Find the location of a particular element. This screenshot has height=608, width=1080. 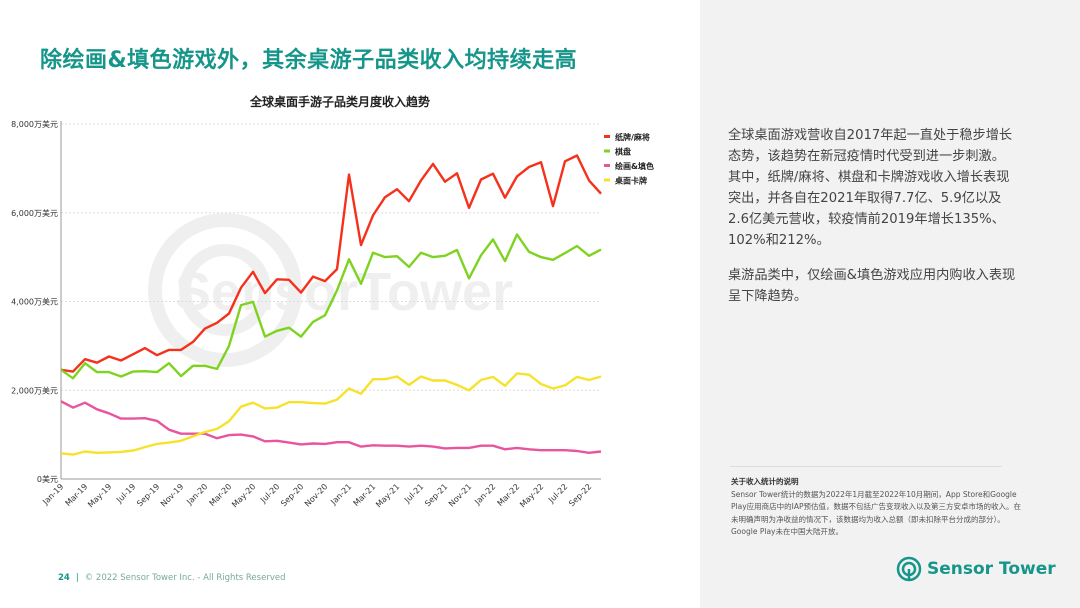

x-tick-label: Nov-19 is located at coordinates (172, 495).